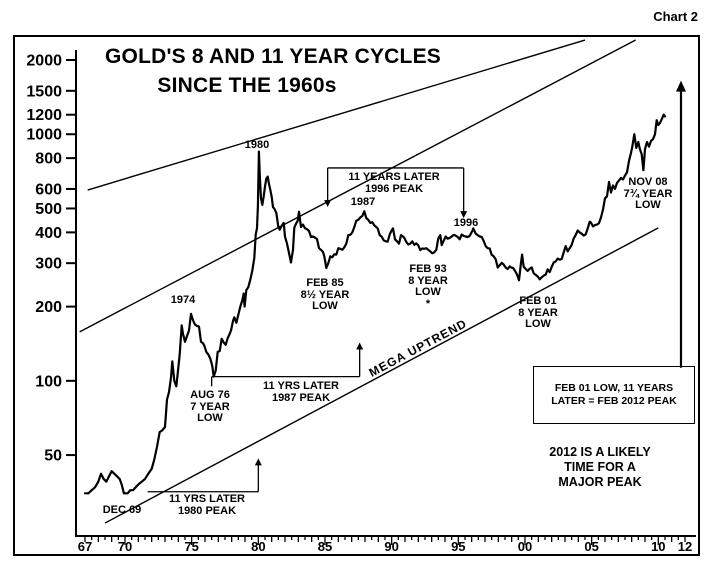 This screenshot has height=567, width=714. Describe the element at coordinates (247, 85) in the screenshot. I see `chart-title-line2: SINCE THE 1960s` at that location.